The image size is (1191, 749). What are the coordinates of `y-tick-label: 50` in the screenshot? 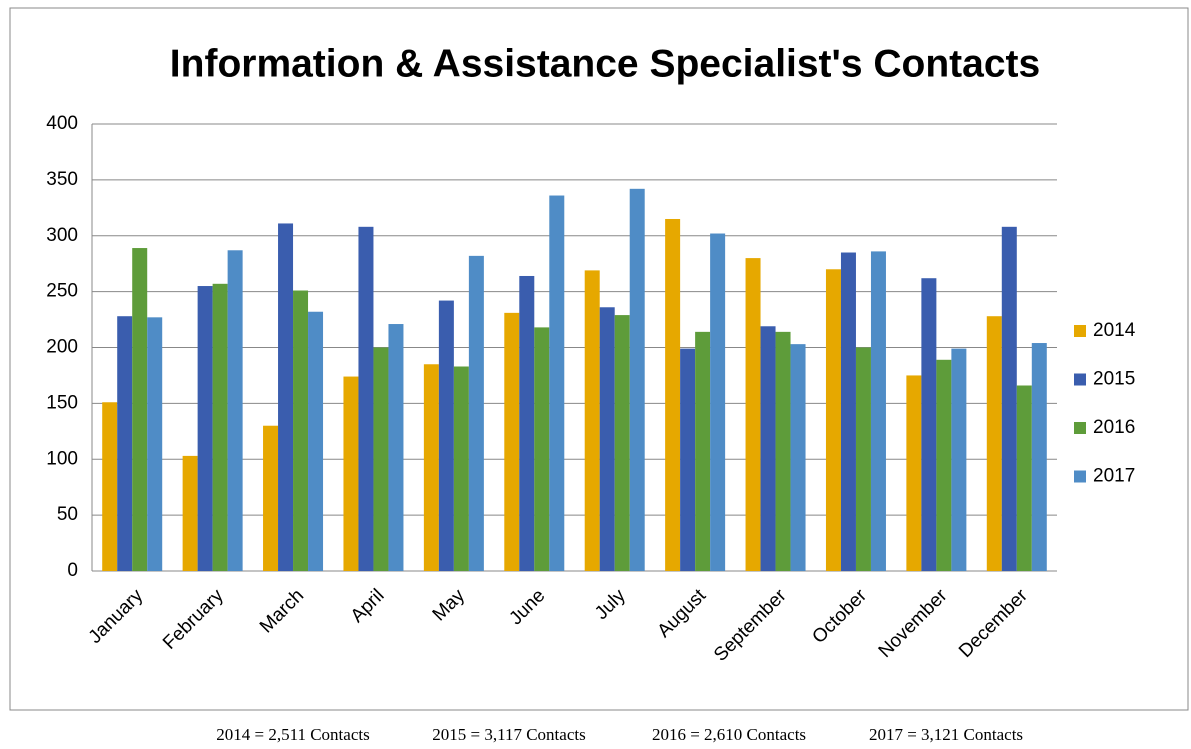 It's located at (67, 514).